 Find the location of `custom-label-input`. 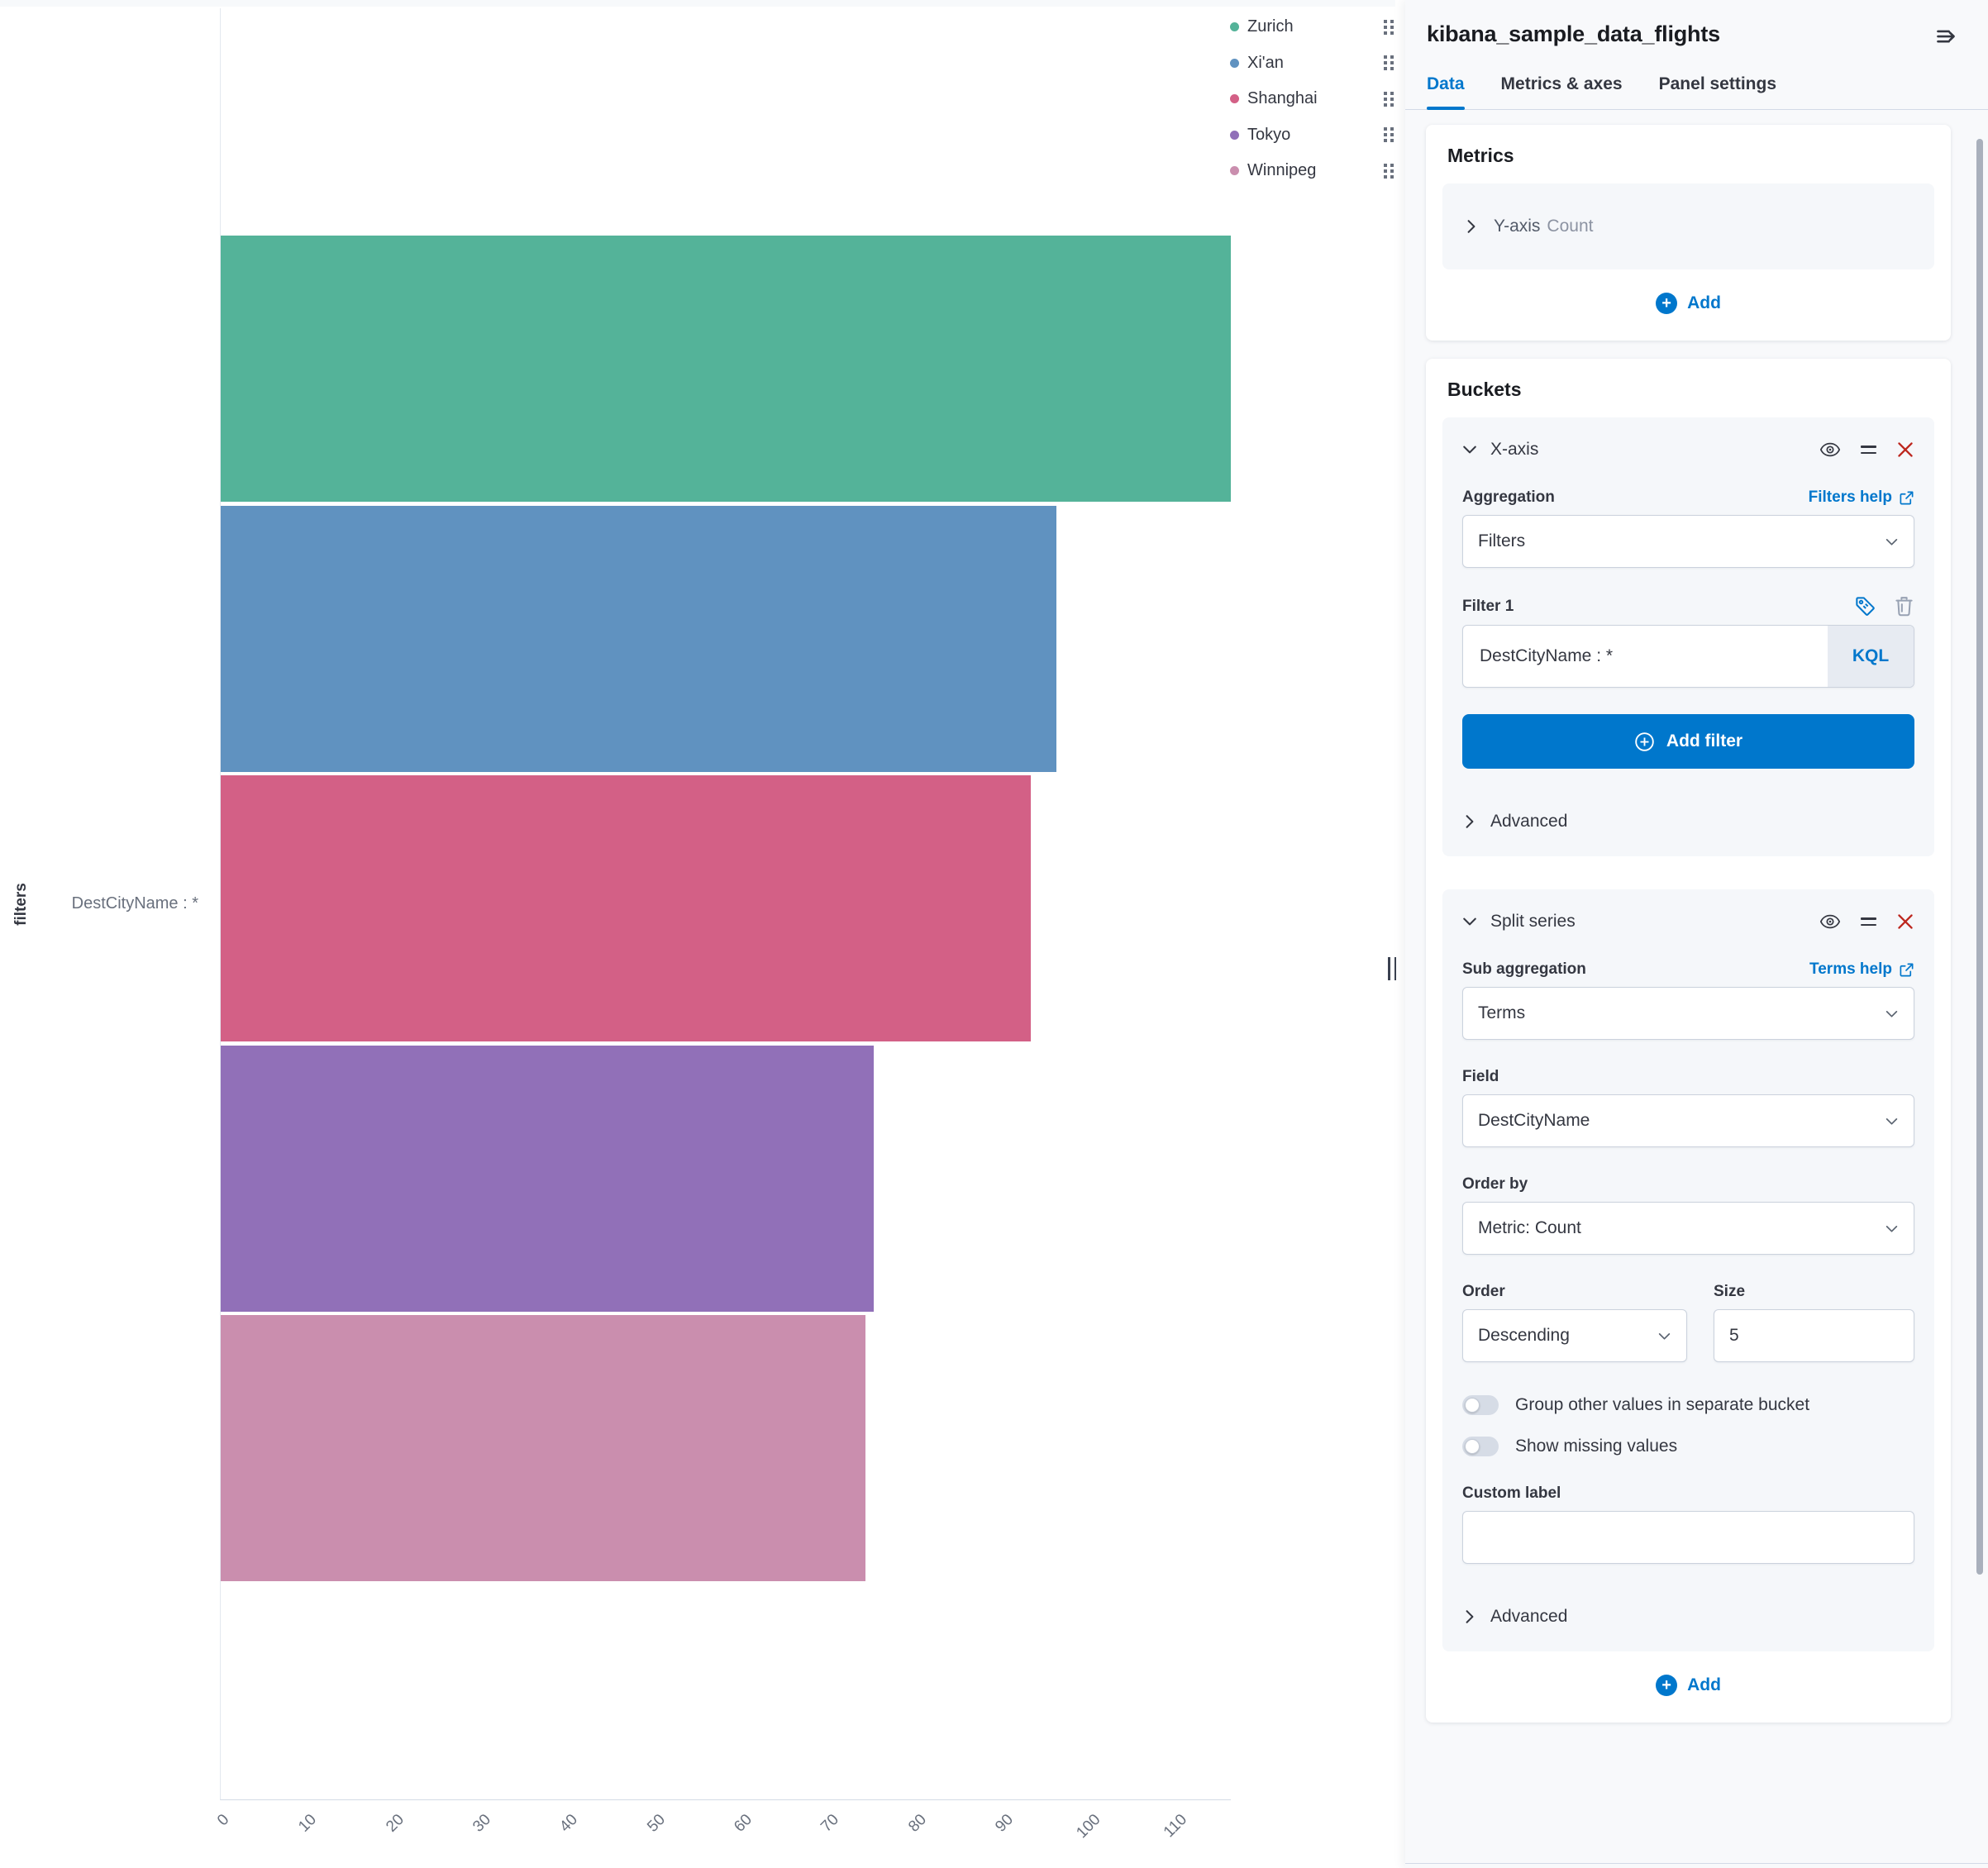

custom-label-input is located at coordinates (1688, 1537).